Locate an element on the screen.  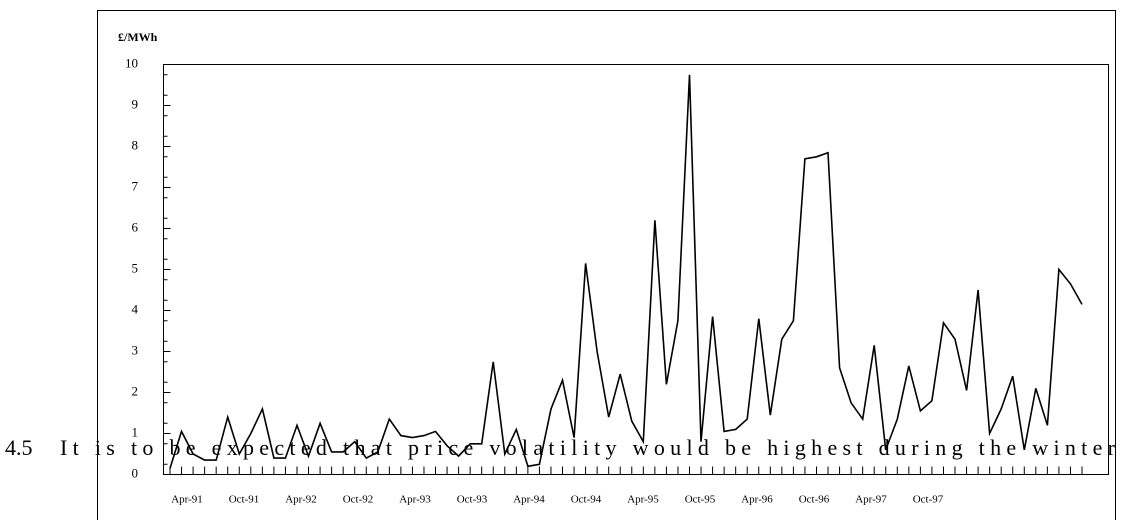
y-tick-label: 5 is located at coordinates (135, 267).